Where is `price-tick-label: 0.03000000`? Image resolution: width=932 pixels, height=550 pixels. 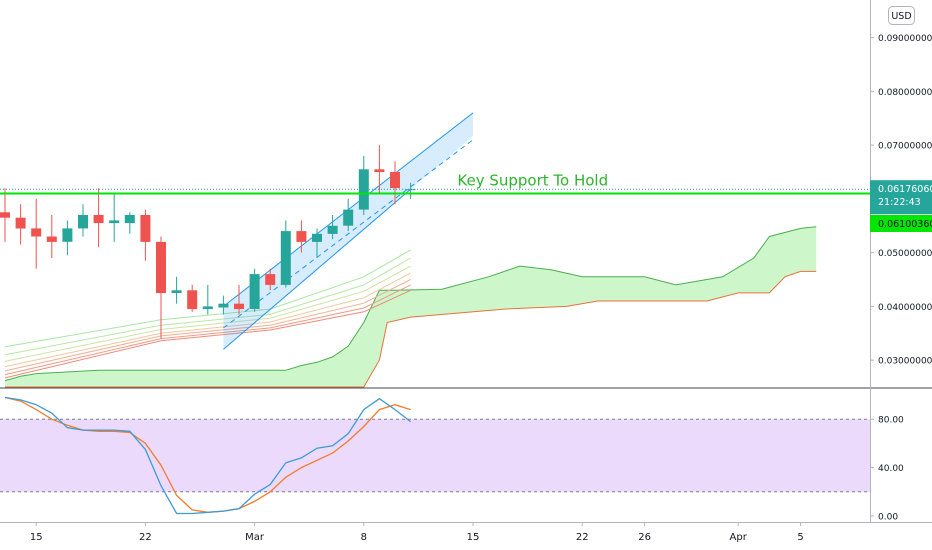
price-tick-label: 0.03000000 is located at coordinates (905, 362).